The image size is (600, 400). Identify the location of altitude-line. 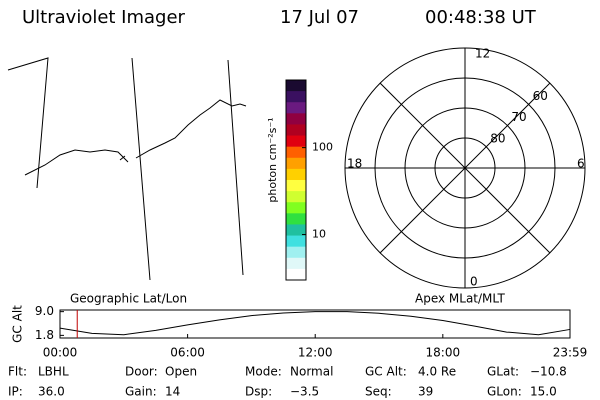
(315, 323).